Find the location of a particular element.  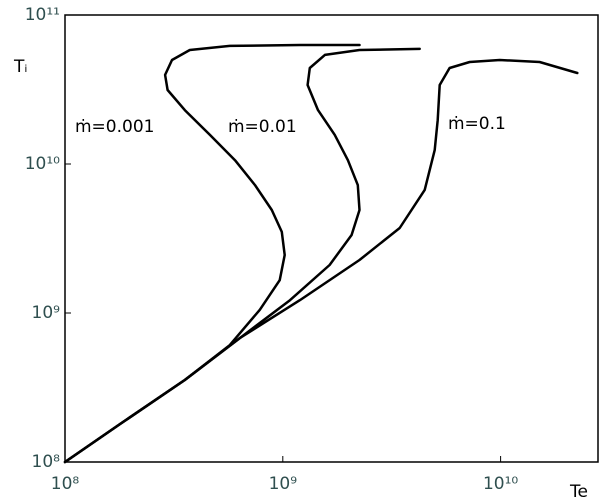

x-axis-label: Te is located at coordinates (578, 492).